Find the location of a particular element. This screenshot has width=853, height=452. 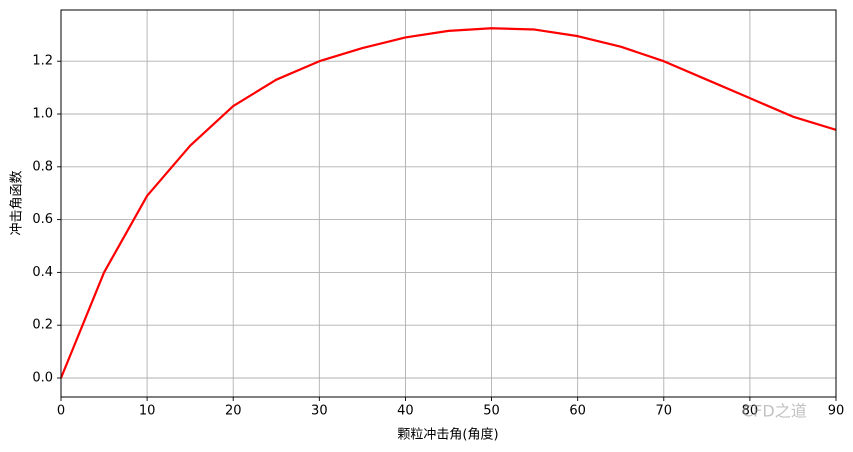

y-tick-label: 0.4 is located at coordinates (42, 272).